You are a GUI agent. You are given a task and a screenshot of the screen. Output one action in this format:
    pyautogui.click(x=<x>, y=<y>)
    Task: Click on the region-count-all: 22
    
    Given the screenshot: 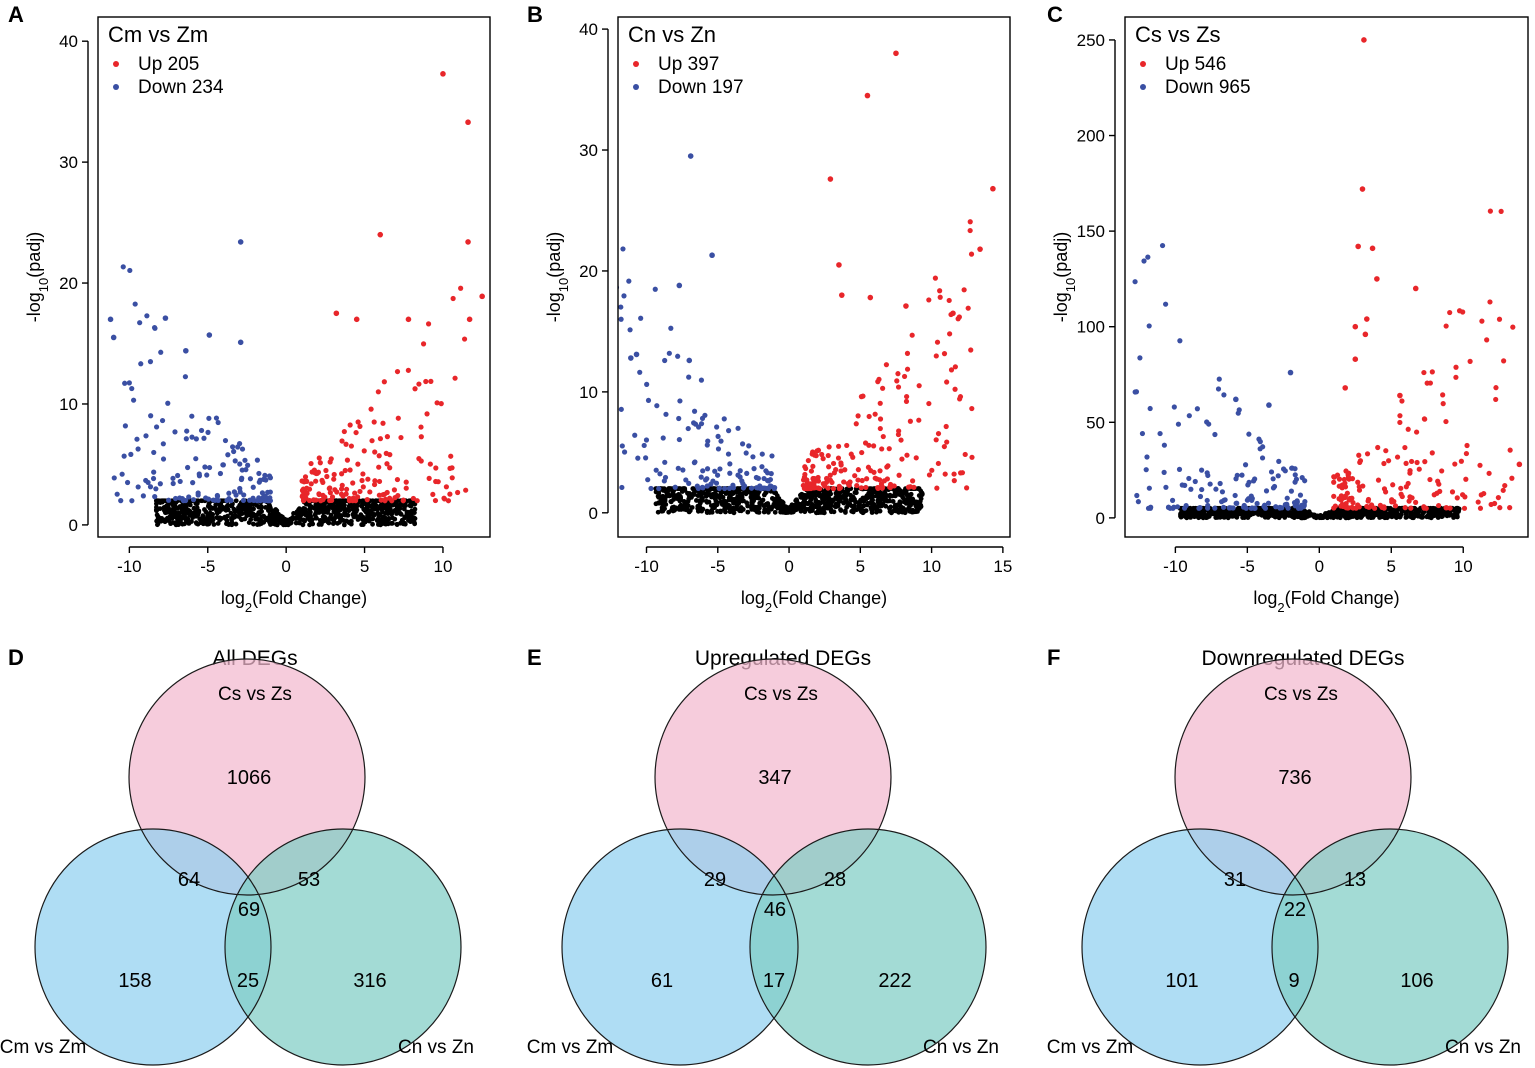 What is the action you would take?
    pyautogui.click(x=1295, y=910)
    